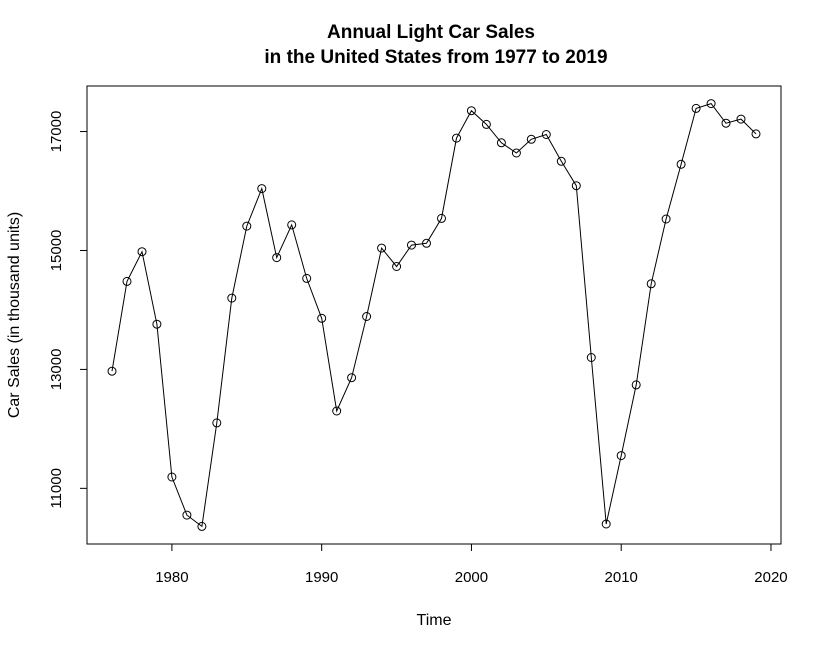 This screenshot has width=826, height=652. Describe the element at coordinates (56, 370) in the screenshot. I see `y-tick-label: 13000` at that location.